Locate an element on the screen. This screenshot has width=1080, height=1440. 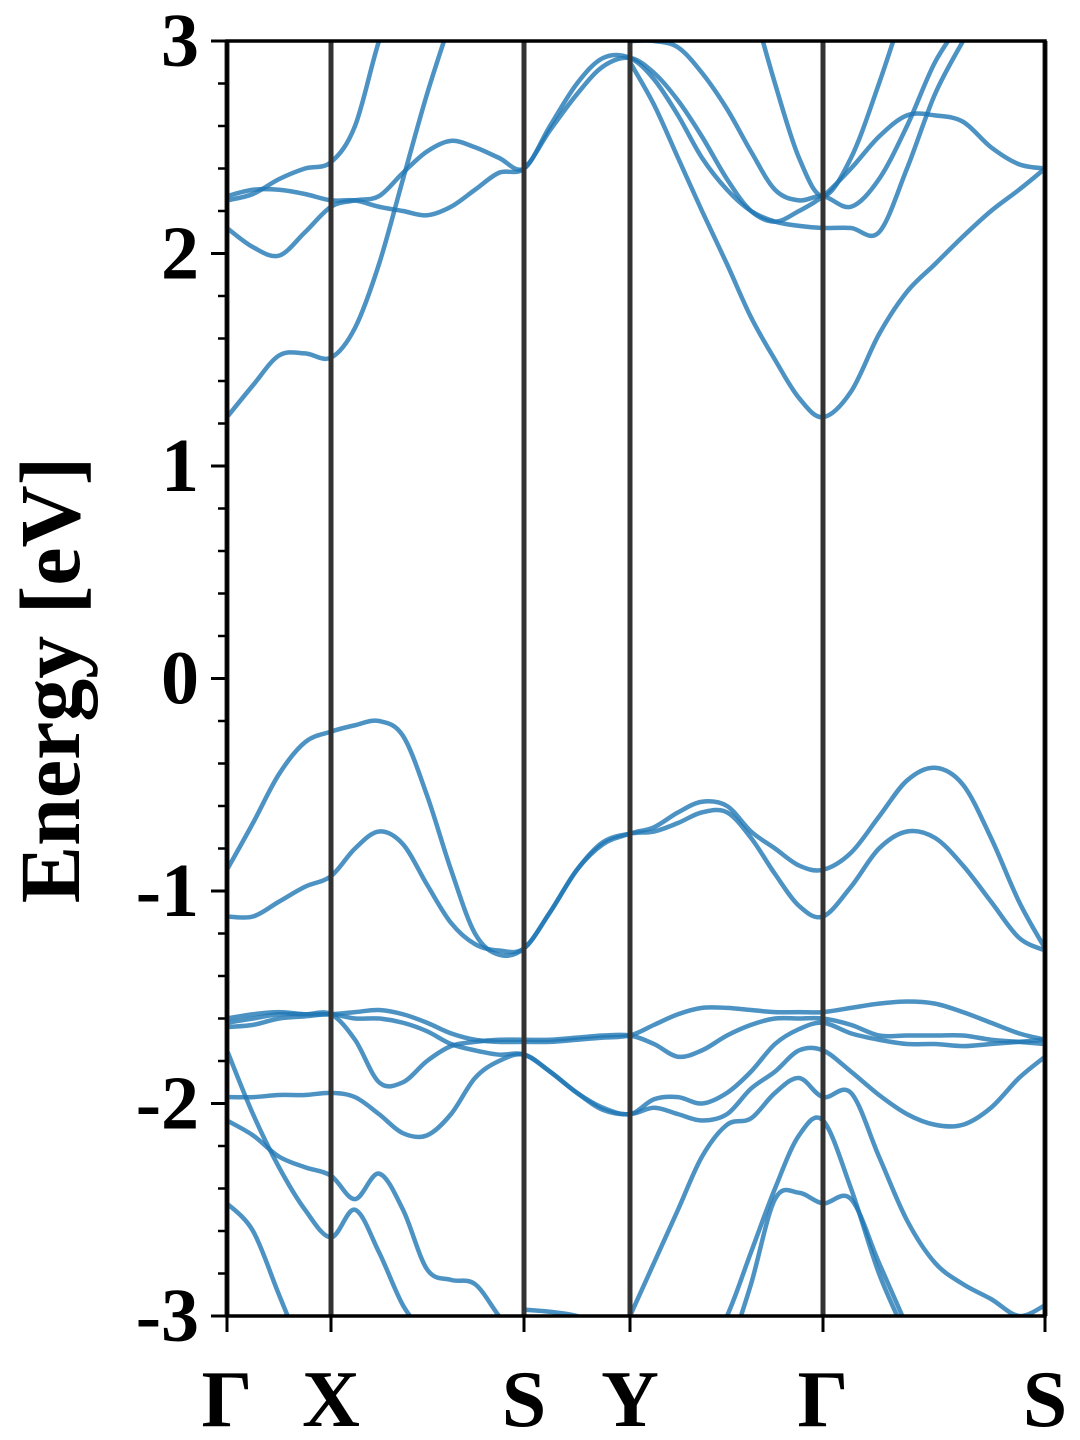
y-tick-label: -2 is located at coordinates (167, 1104).